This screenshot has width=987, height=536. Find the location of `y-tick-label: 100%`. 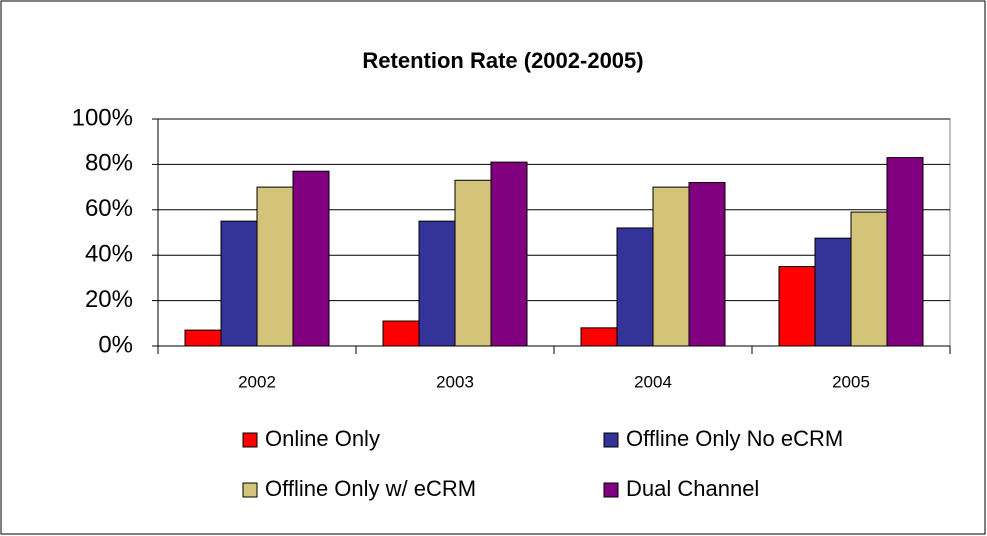

y-tick-label: 100% is located at coordinates (102, 117).